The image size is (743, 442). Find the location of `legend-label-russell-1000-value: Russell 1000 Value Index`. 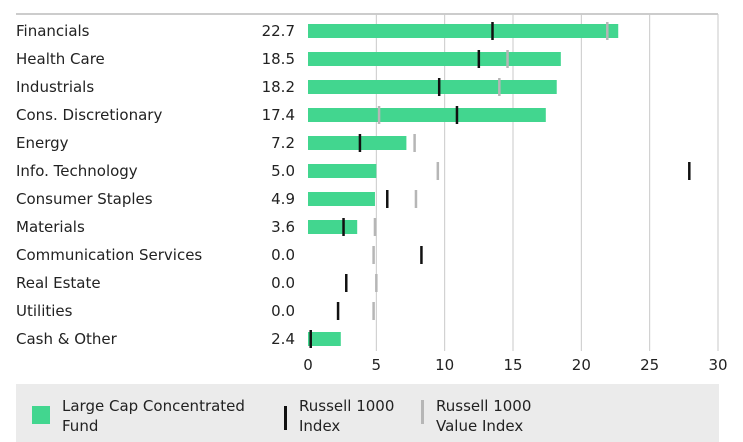

legend-label-russell-1000-value: Russell 1000 Value Index is located at coordinates (484, 416).